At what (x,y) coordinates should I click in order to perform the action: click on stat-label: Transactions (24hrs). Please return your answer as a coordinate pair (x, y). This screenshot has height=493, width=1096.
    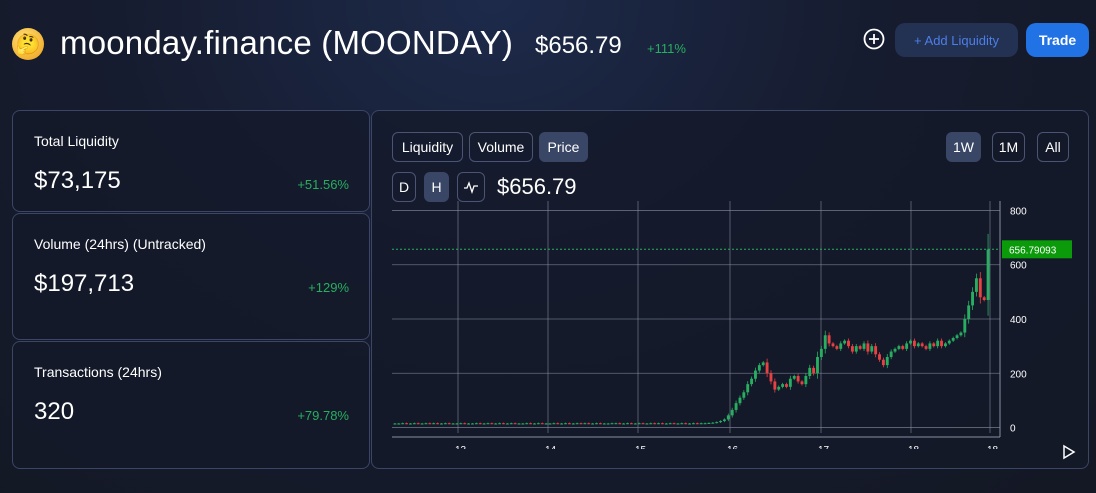
    Looking at the image, I should click on (98, 372).